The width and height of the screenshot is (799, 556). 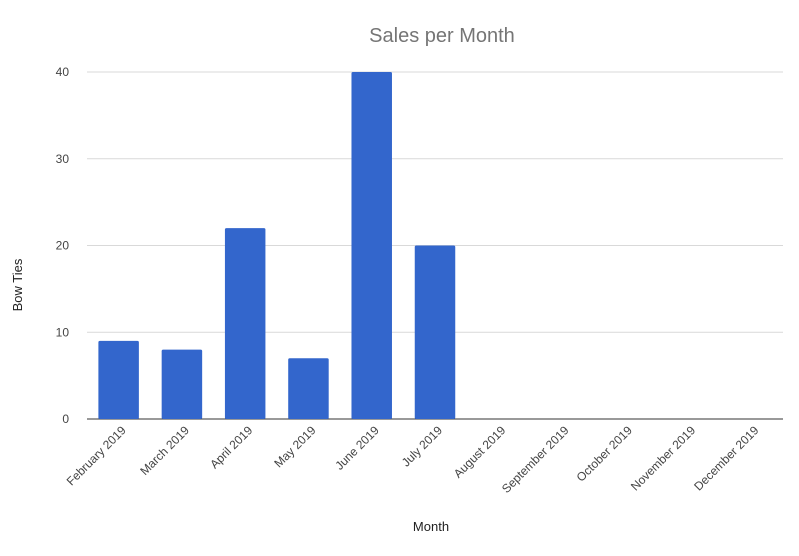 I want to click on y-tick-label: 40, so click(x=63, y=72).